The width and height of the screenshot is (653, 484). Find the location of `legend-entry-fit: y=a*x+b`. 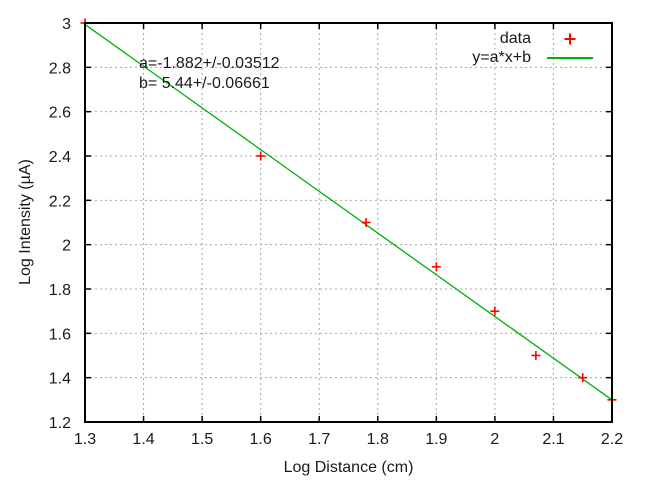

legend-entry-fit: y=a*x+b is located at coordinates (532, 57).